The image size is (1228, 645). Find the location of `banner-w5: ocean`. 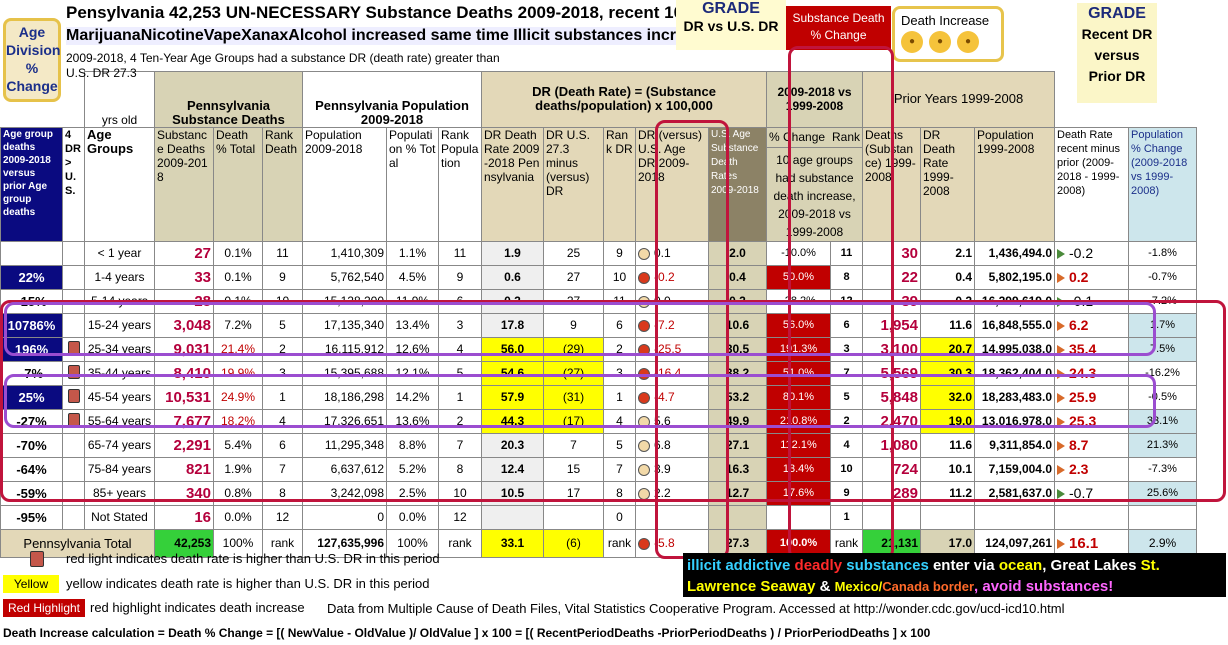

banner-w5: ocean is located at coordinates (1020, 565).